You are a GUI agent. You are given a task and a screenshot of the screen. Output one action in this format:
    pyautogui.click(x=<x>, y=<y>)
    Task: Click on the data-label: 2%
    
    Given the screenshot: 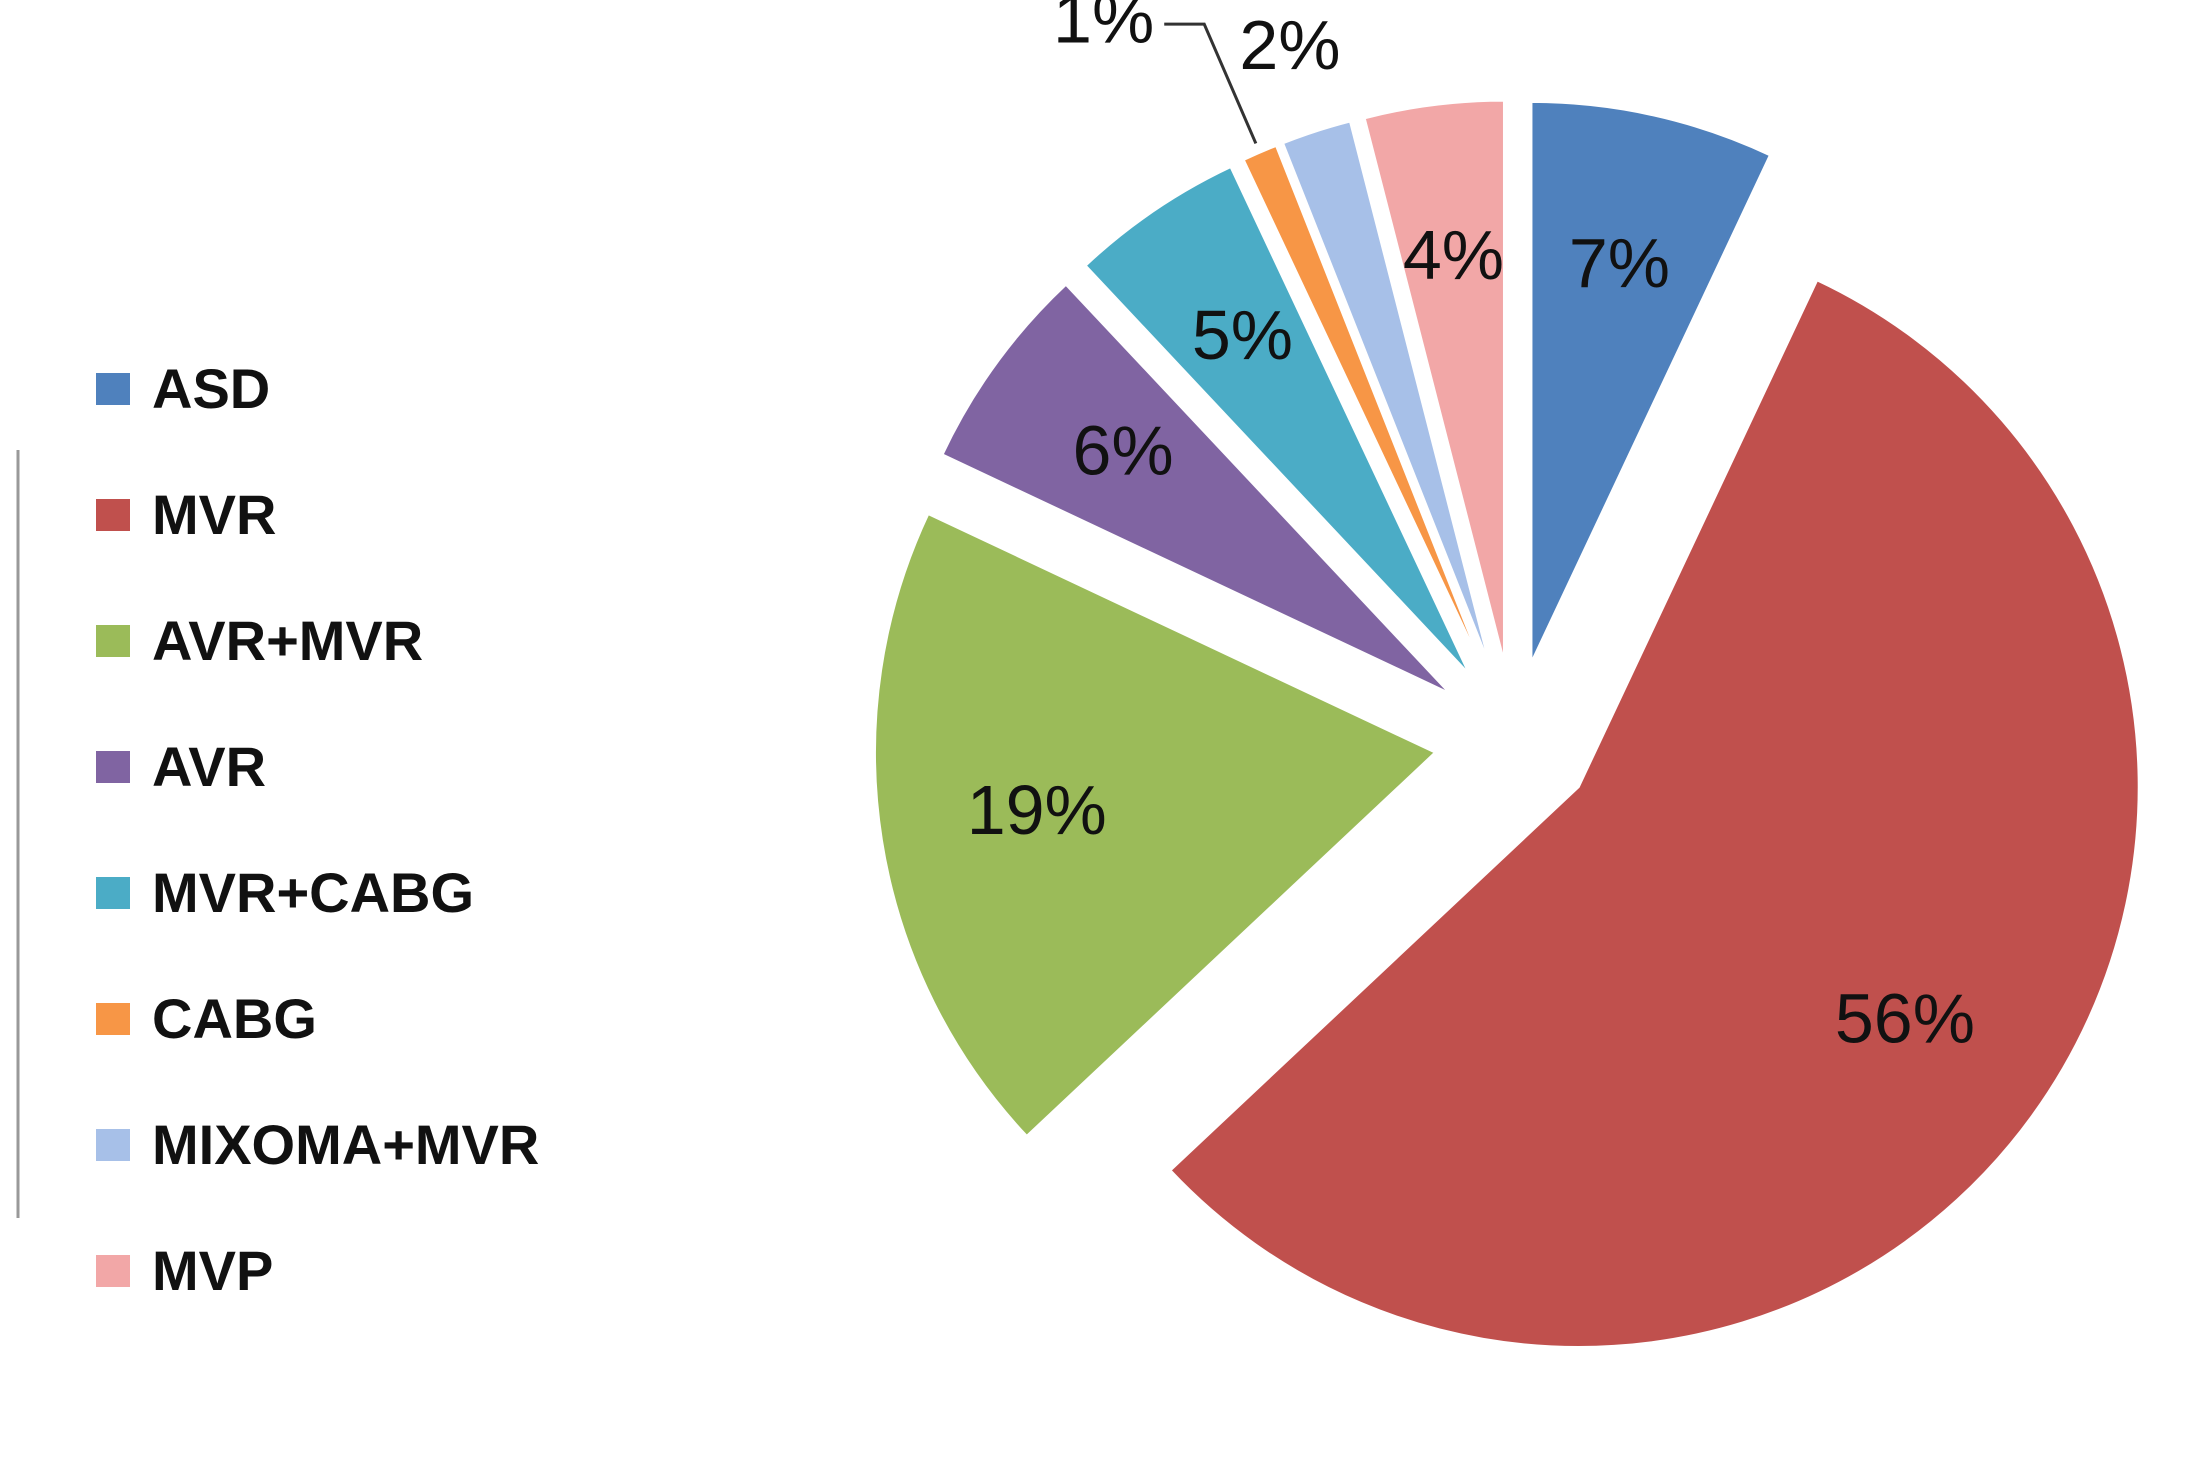 What is the action you would take?
    pyautogui.click(x=1289, y=45)
    